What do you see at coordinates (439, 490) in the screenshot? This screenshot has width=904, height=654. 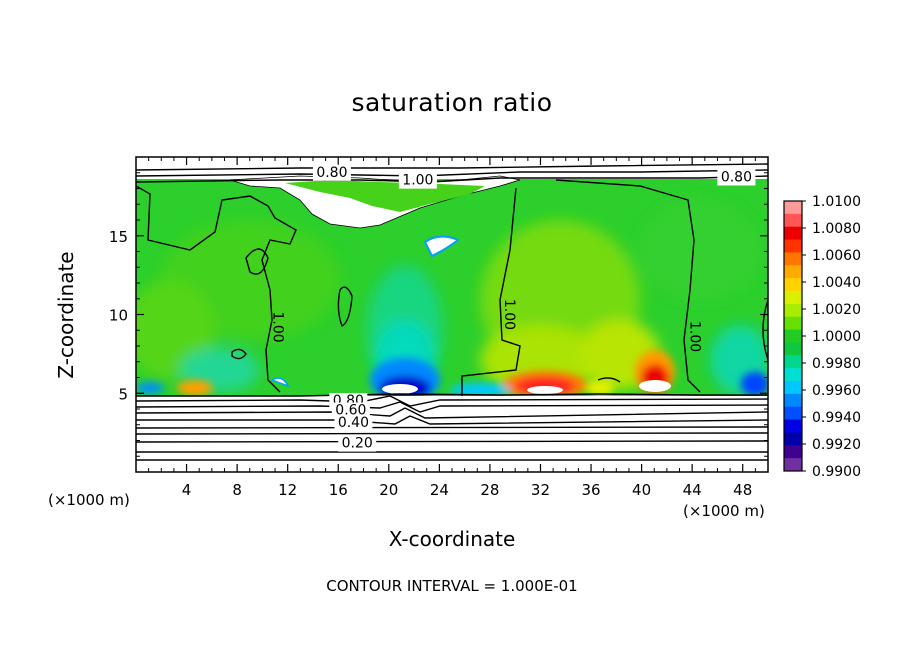 I see `x-tick-label: 24` at bounding box center [439, 490].